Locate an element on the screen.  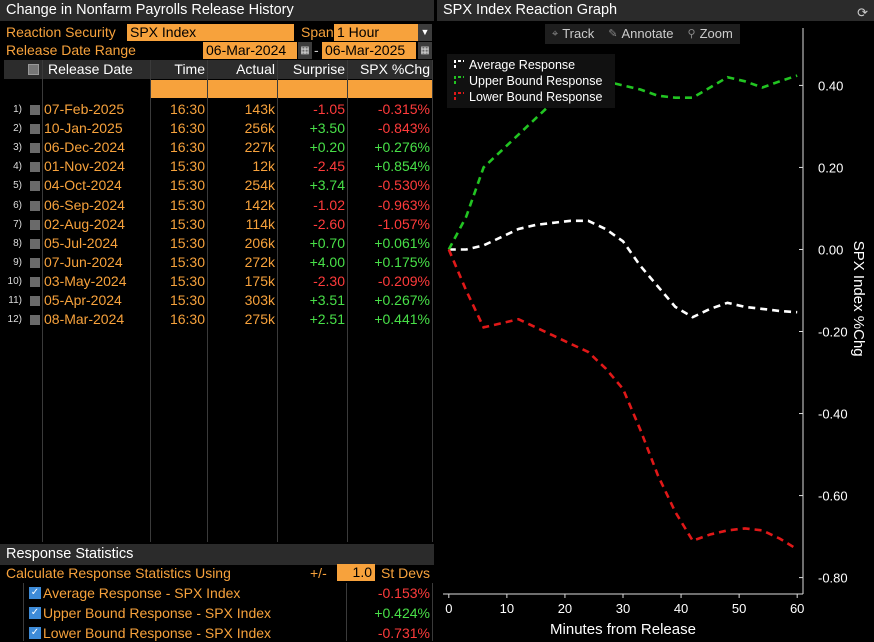
chg-cell: -0.963% is located at coordinates (403, 204).